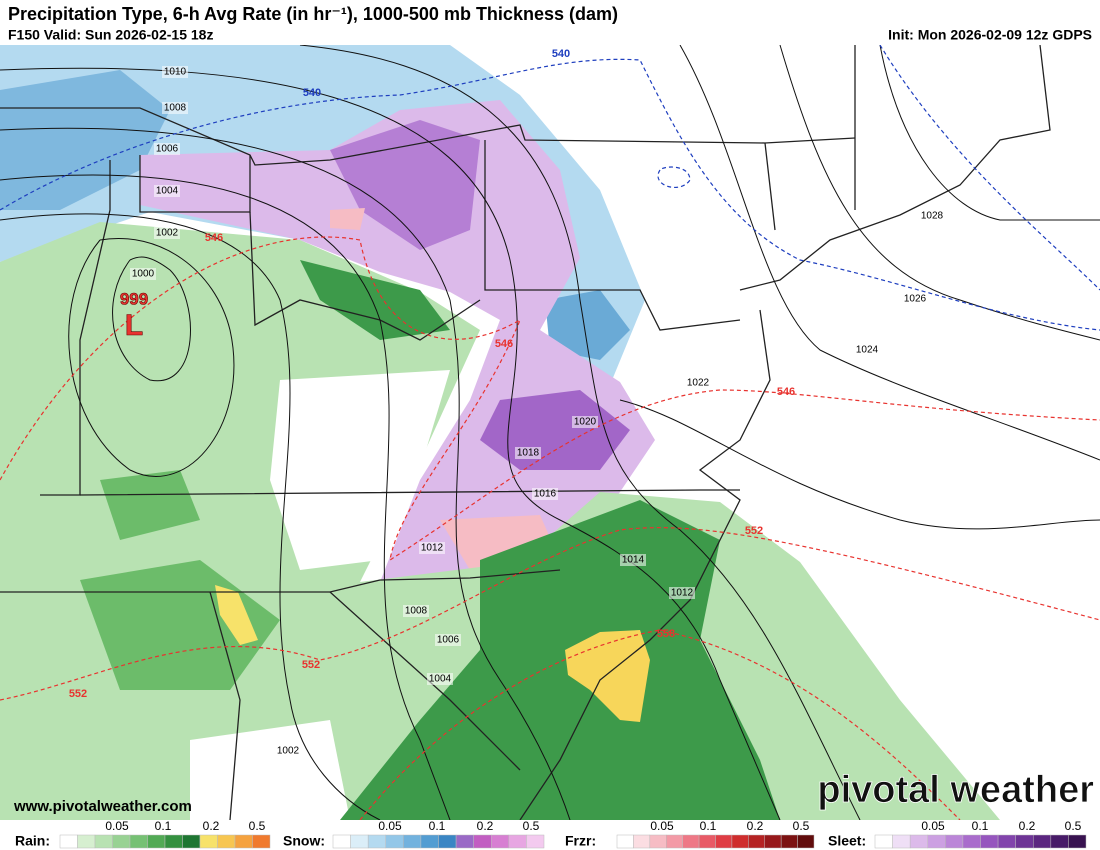 The height and width of the screenshot is (850, 1100). Describe the element at coordinates (347, 219) in the screenshot. I see `frzr-area` at that location.